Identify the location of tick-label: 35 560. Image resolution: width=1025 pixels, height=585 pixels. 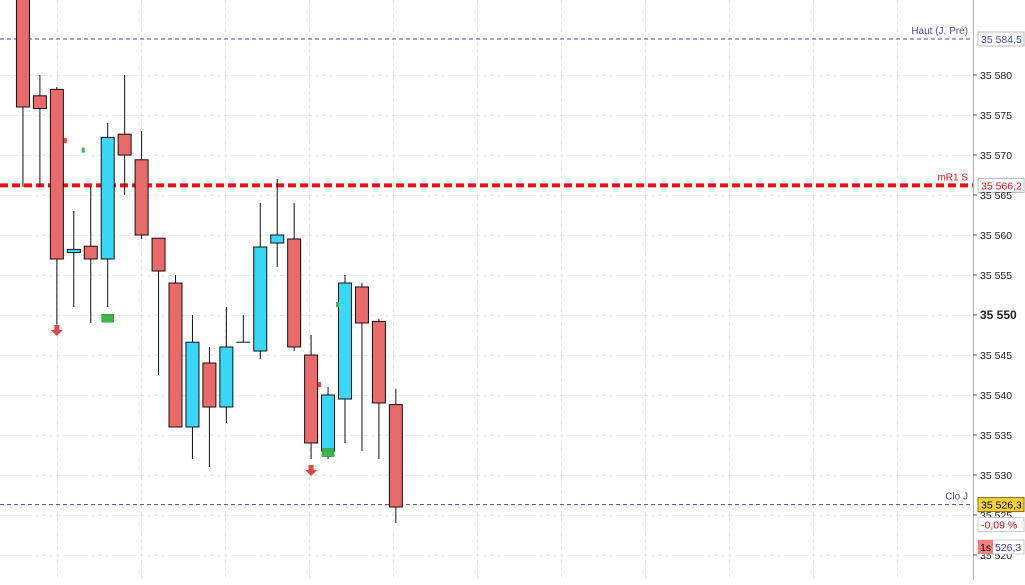
(996, 236).